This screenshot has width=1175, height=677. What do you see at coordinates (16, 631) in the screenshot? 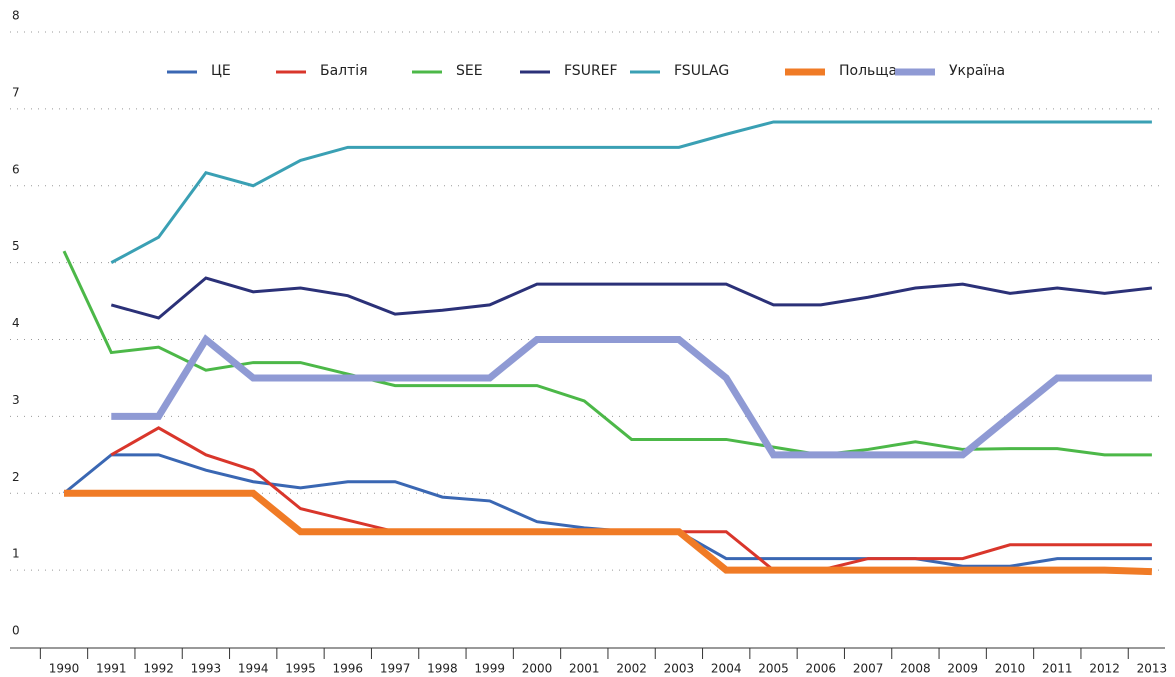
I see `y-tick-label: 0` at bounding box center [16, 631].